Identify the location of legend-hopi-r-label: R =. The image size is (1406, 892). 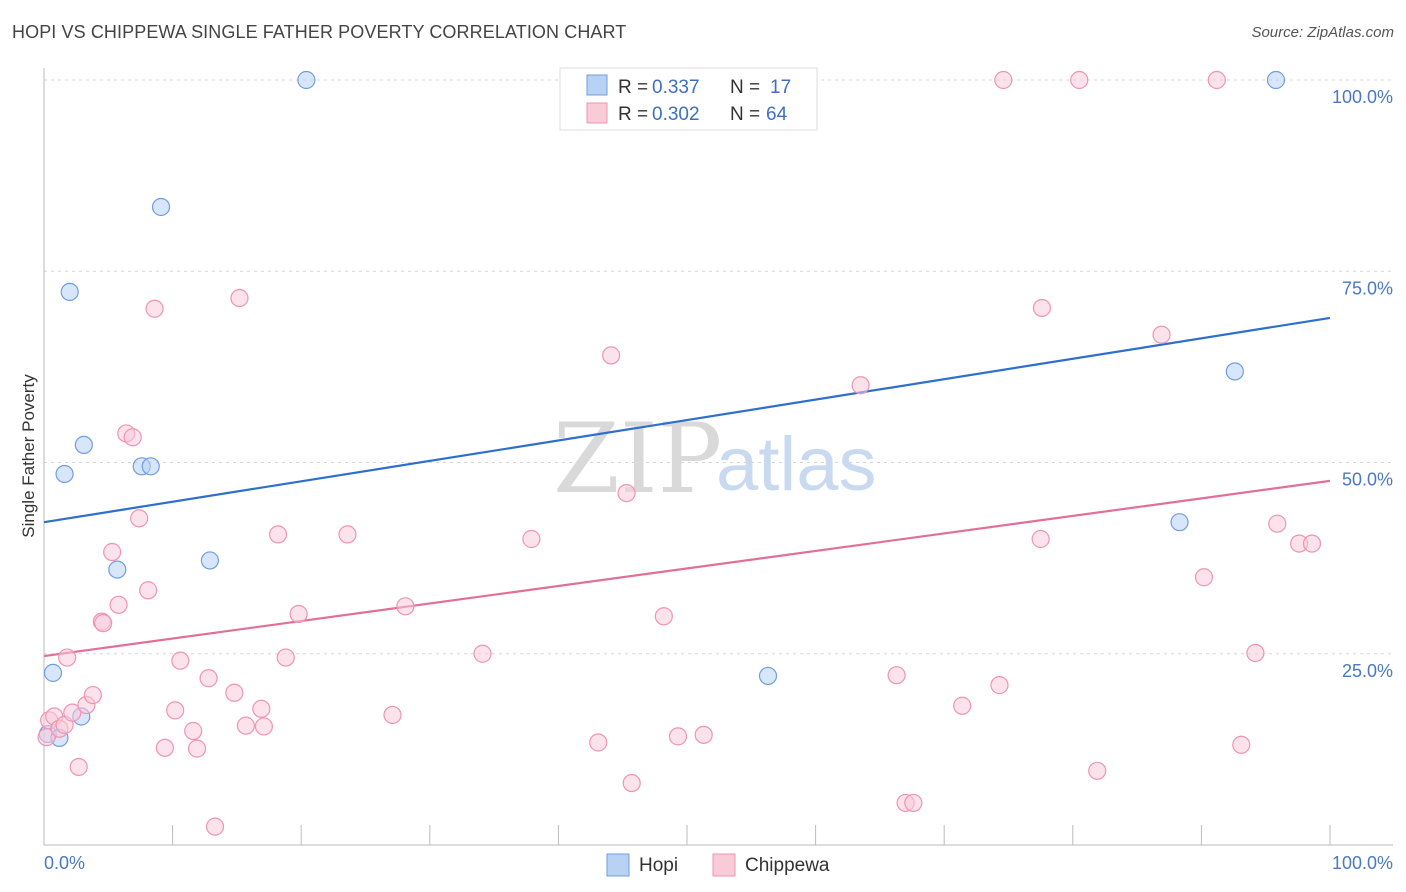
(633, 87).